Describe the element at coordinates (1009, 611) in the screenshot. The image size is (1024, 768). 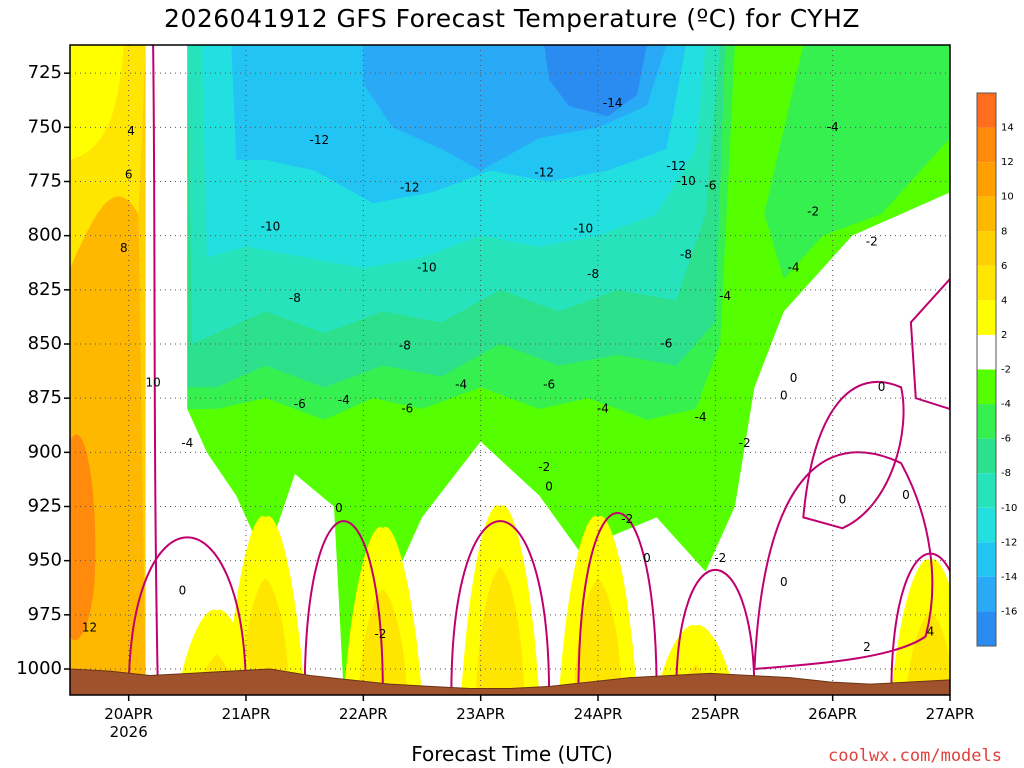
I see `colorbar-label: -16` at that location.